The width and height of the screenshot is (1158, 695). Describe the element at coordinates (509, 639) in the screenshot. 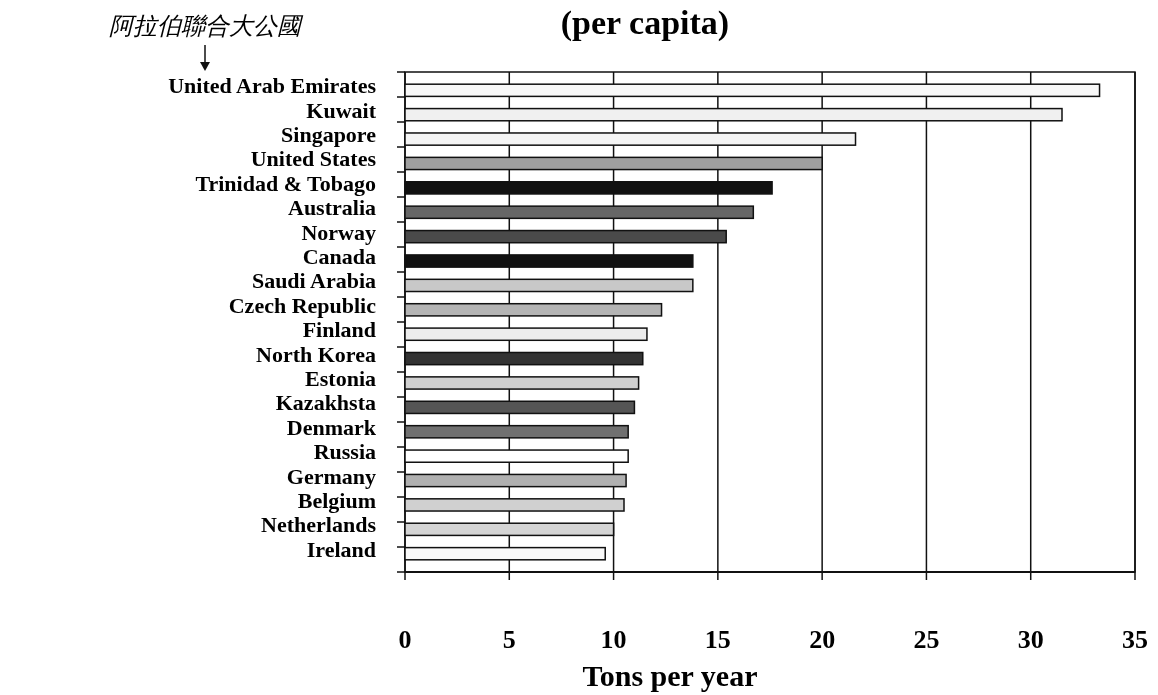

I see `x-tick-label: 5` at that location.